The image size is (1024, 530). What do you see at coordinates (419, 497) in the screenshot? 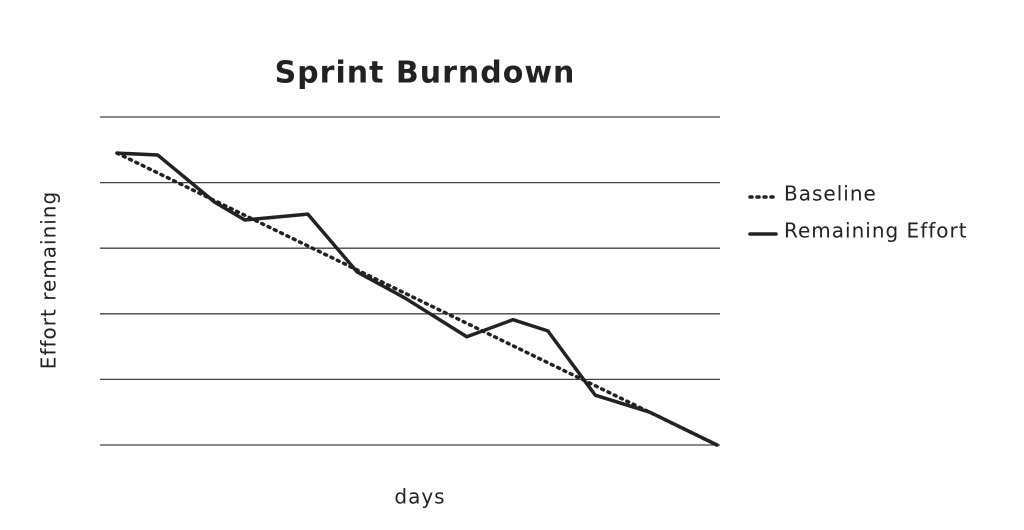
I see `x-axis-label: days` at bounding box center [419, 497].